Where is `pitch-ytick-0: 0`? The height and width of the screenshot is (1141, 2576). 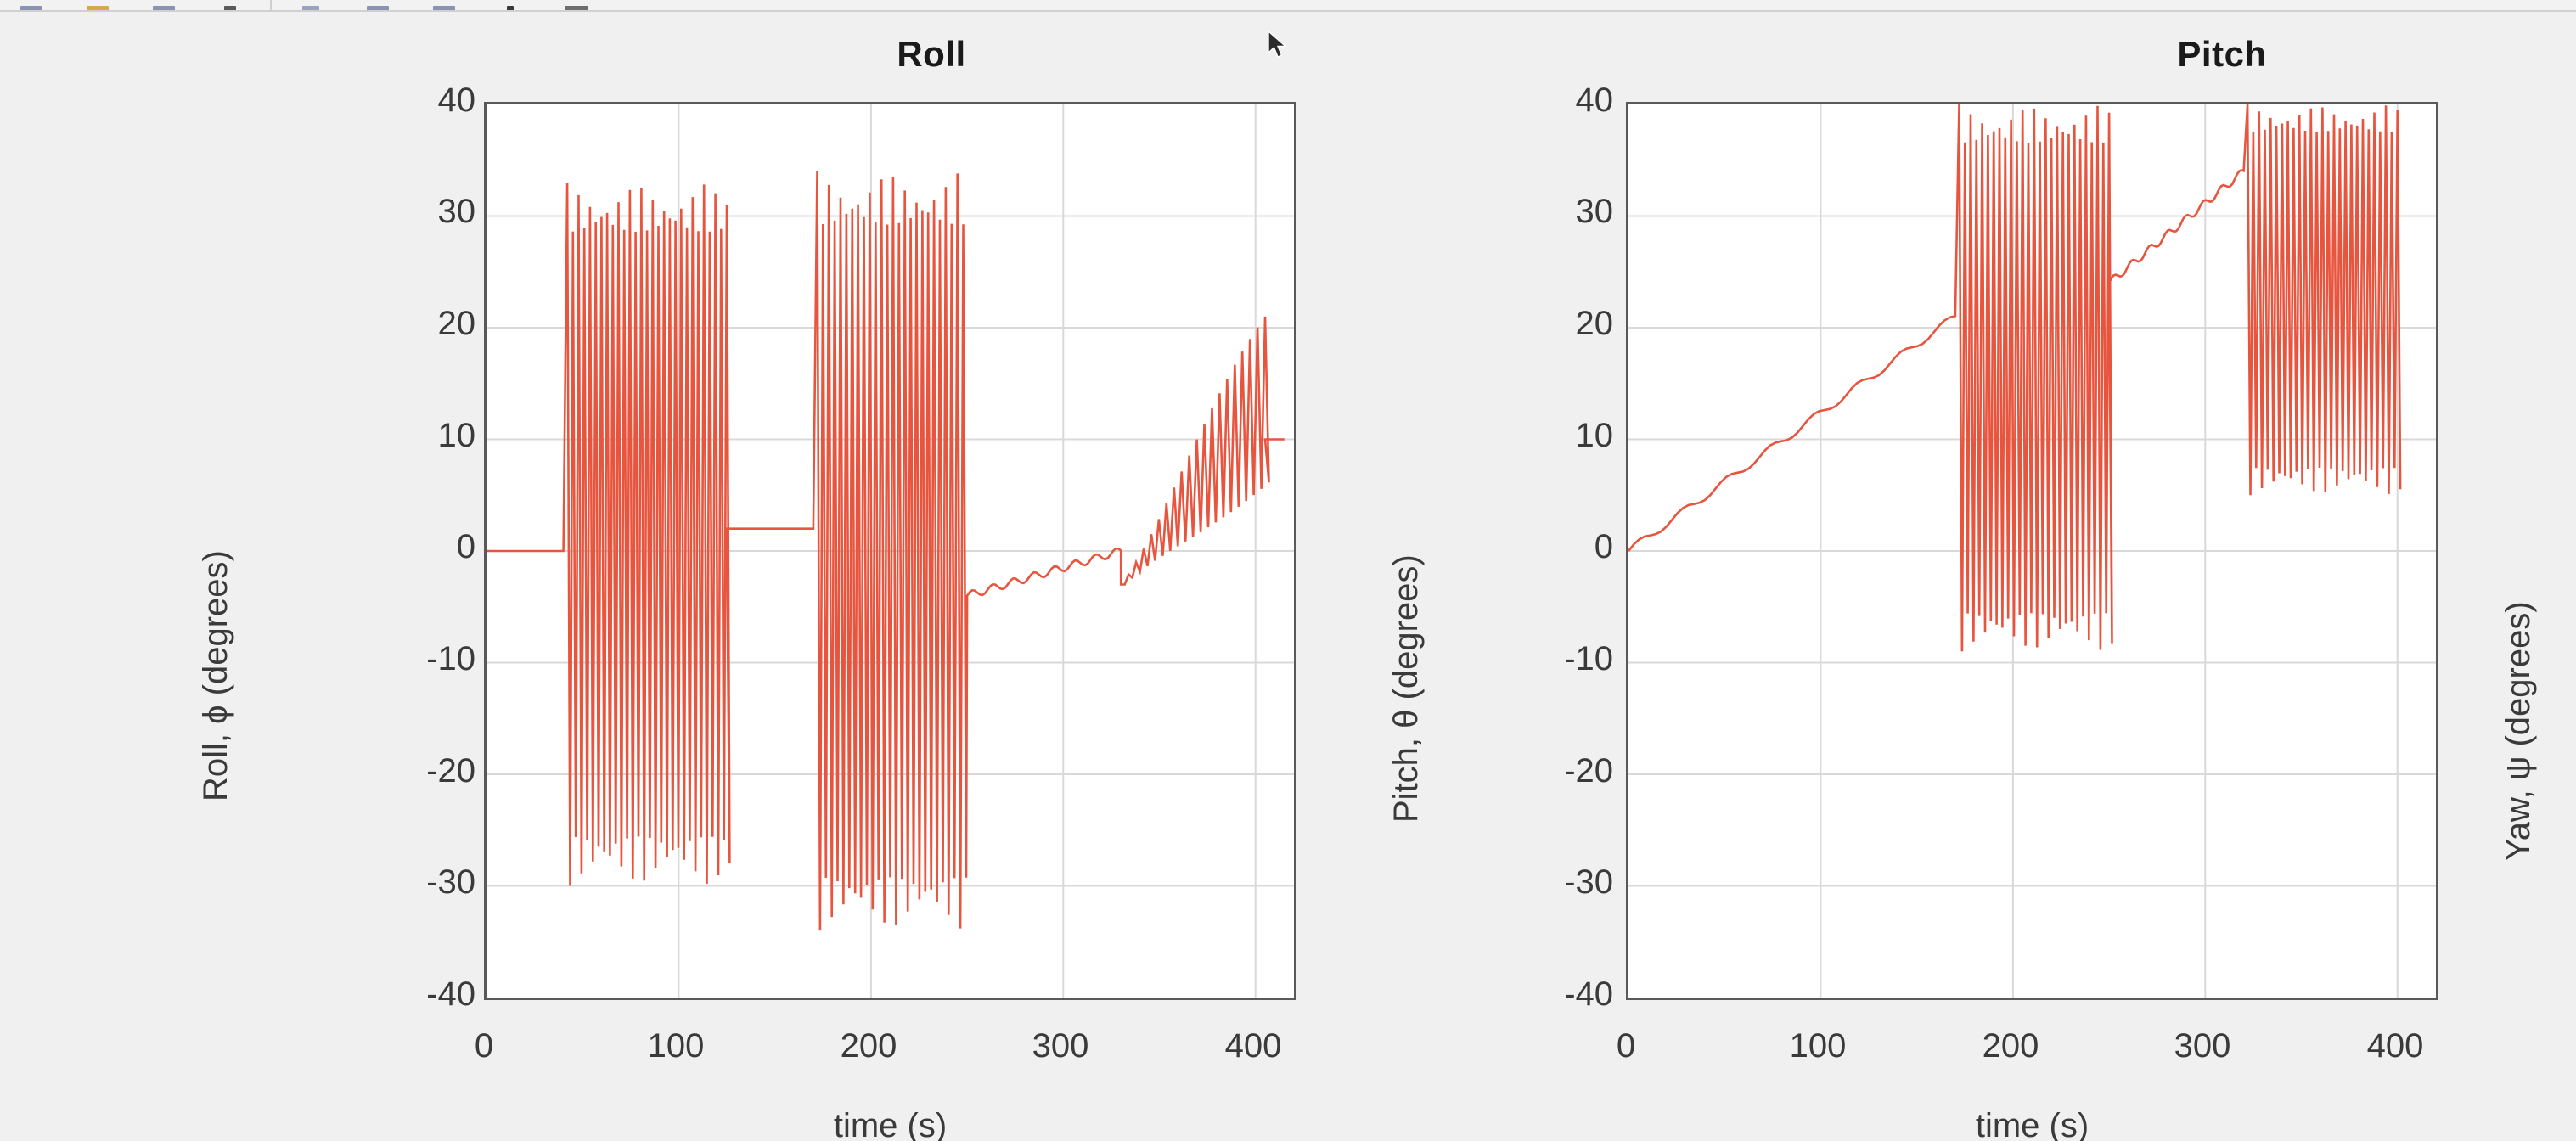 pitch-ytick-0: 0 is located at coordinates (1603, 547).